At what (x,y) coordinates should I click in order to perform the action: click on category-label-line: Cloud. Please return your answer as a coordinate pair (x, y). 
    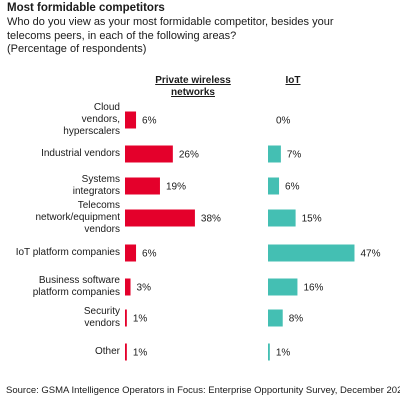
    Looking at the image, I should click on (106, 107).